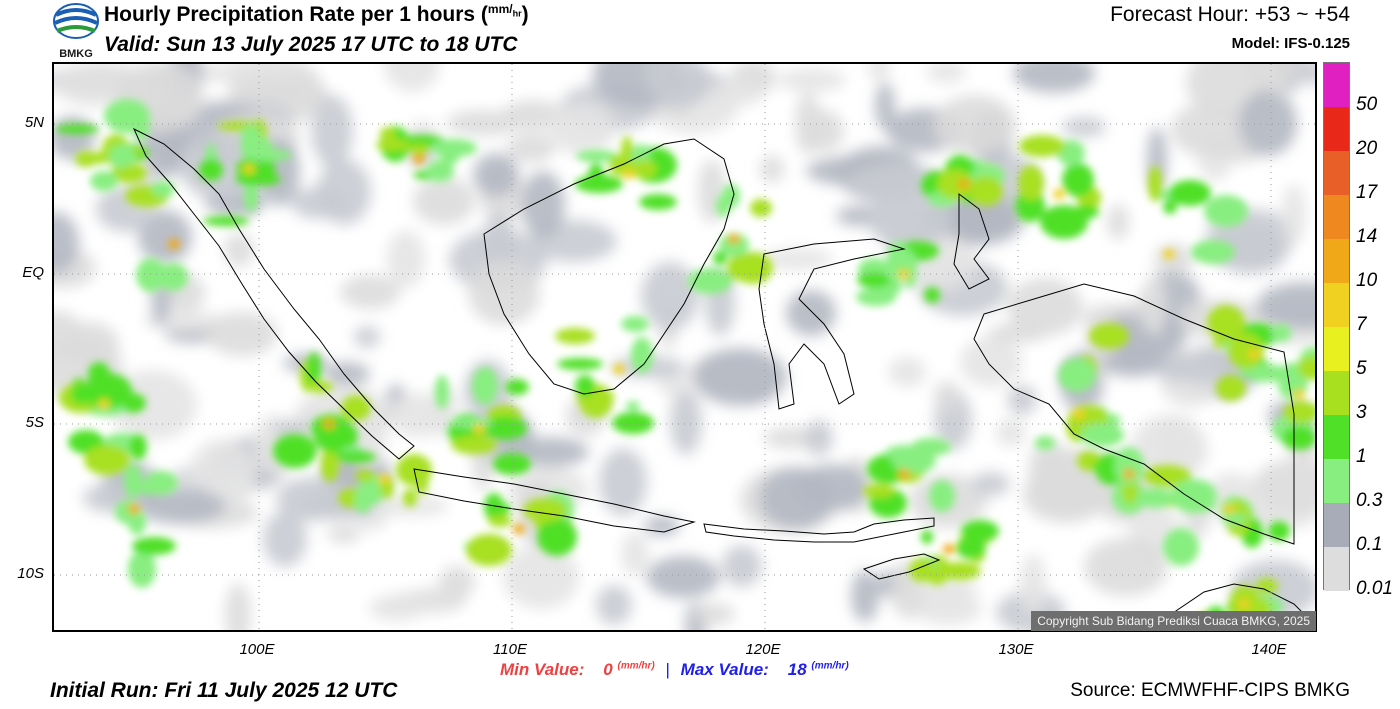  What do you see at coordinates (517, 13) in the screenshot?
I see `title-unit-den: hr` at bounding box center [517, 13].